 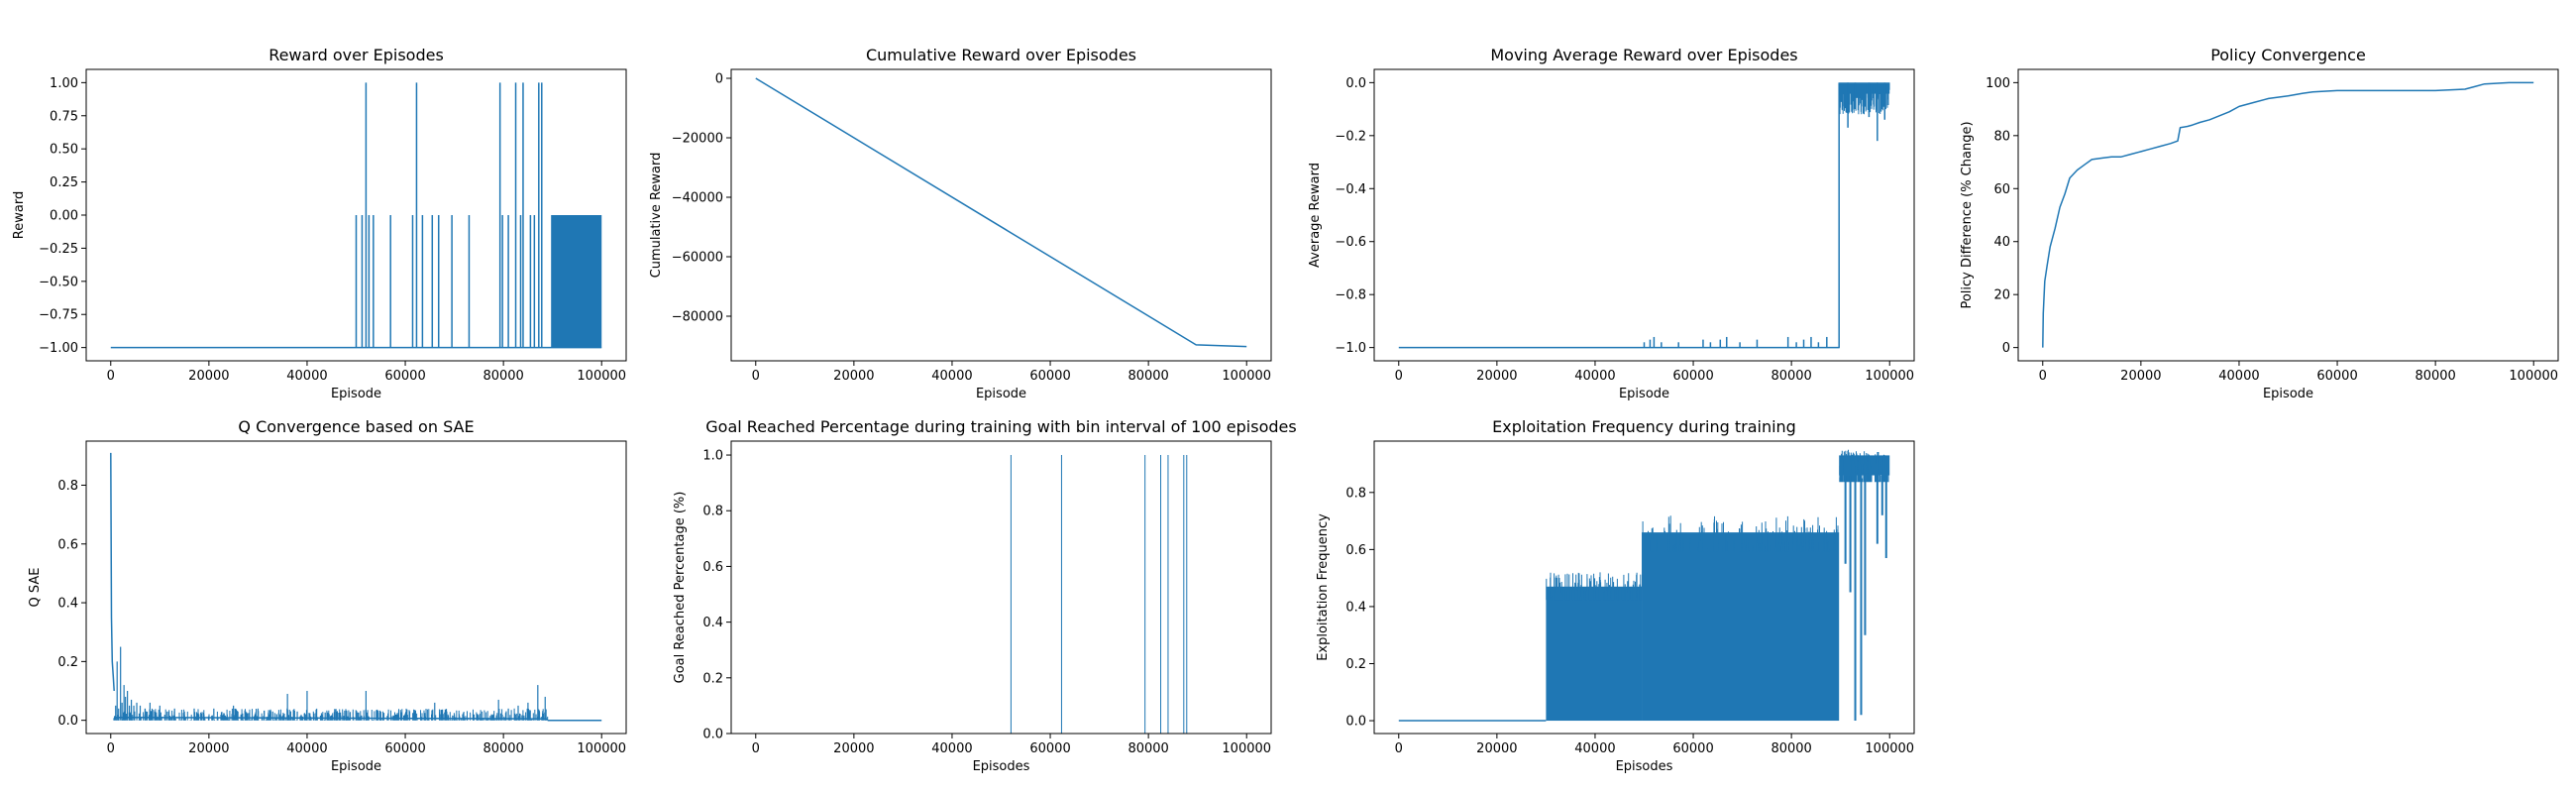 I want to click on chart-title: Cumulative Reward over Episodes, so click(x=1001, y=55).